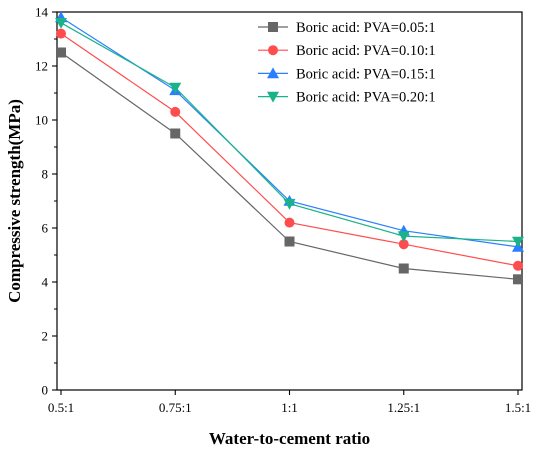  I want to click on legend-label: Boric acid: PVA=0.05:1, so click(366, 28).